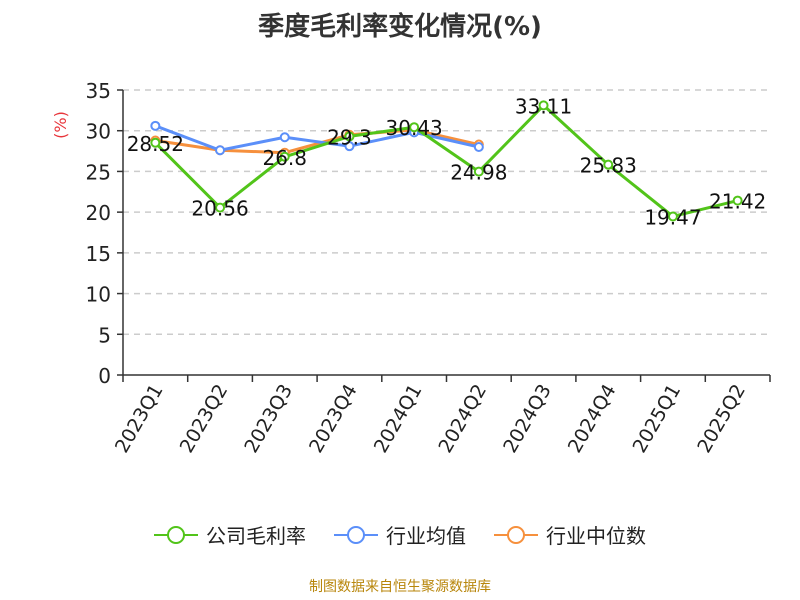 The height and width of the screenshot is (600, 800). I want to click on legend-label-company: 公司毛利率, so click(256, 536).